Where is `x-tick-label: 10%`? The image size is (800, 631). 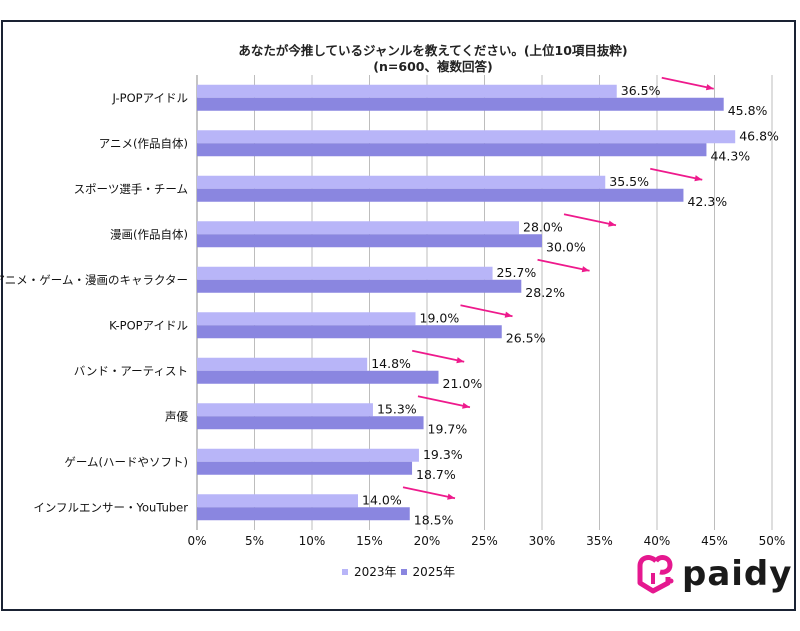 x-tick-label: 10% is located at coordinates (312, 541).